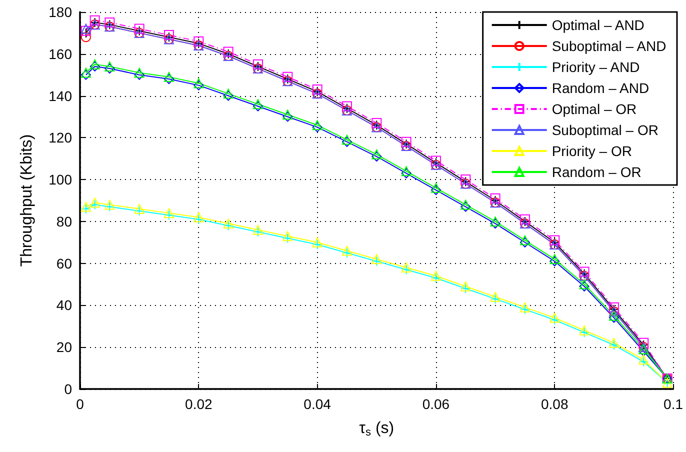 The width and height of the screenshot is (686, 452). What do you see at coordinates (674, 404) in the screenshot?
I see `x-tick-label: 0.1` at bounding box center [674, 404].